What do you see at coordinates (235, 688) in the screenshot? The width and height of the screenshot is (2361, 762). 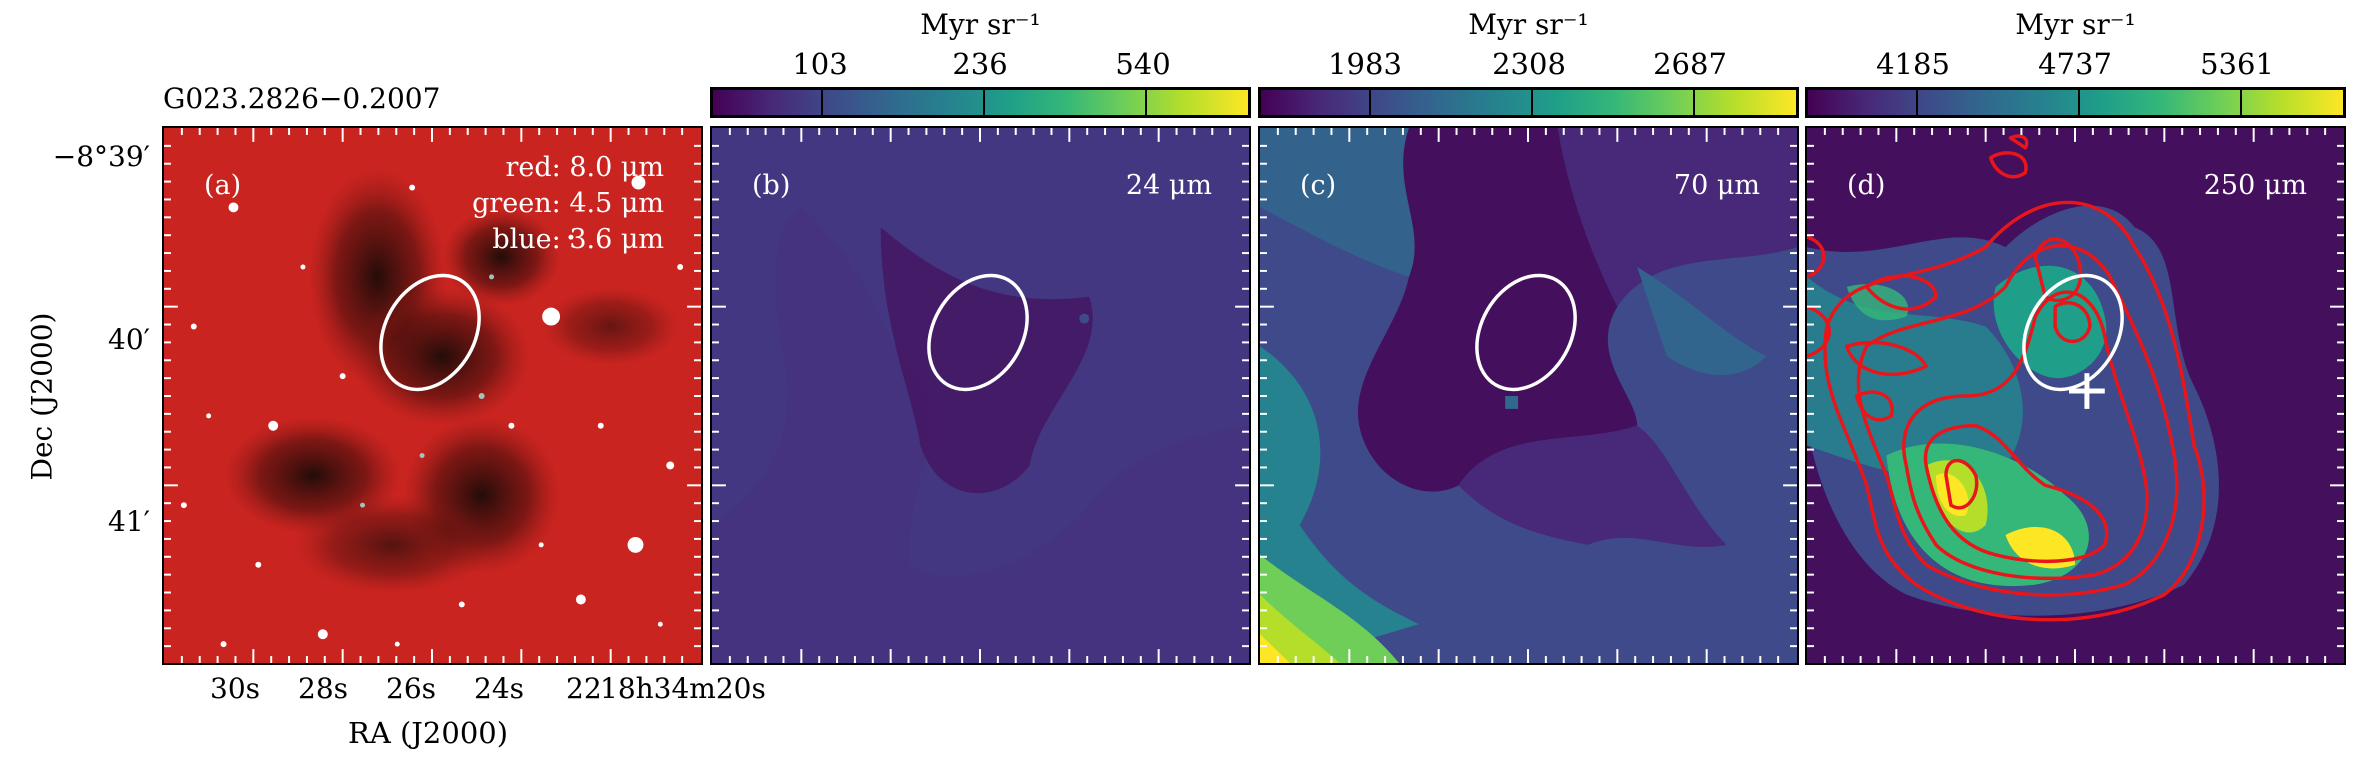 I see `x-tick-label: 30s` at bounding box center [235, 688].